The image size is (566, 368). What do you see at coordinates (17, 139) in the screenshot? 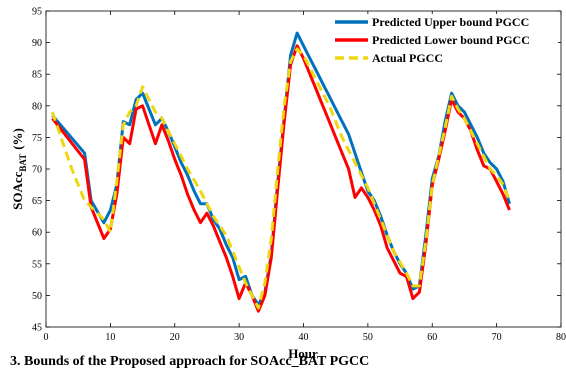
I see `y-axis-label-unit: (%)` at bounding box center [17, 139].